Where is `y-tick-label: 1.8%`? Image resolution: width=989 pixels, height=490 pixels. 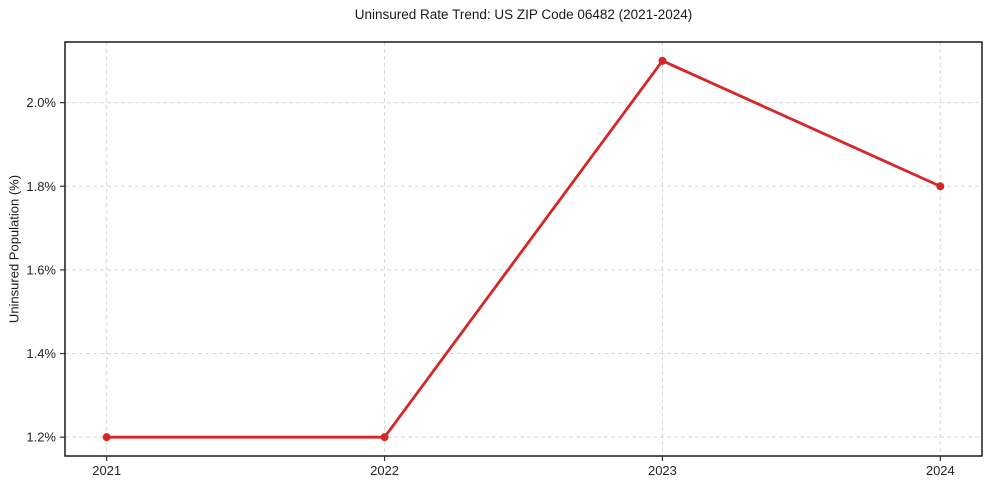
y-tick-label: 1.8% is located at coordinates (41, 186).